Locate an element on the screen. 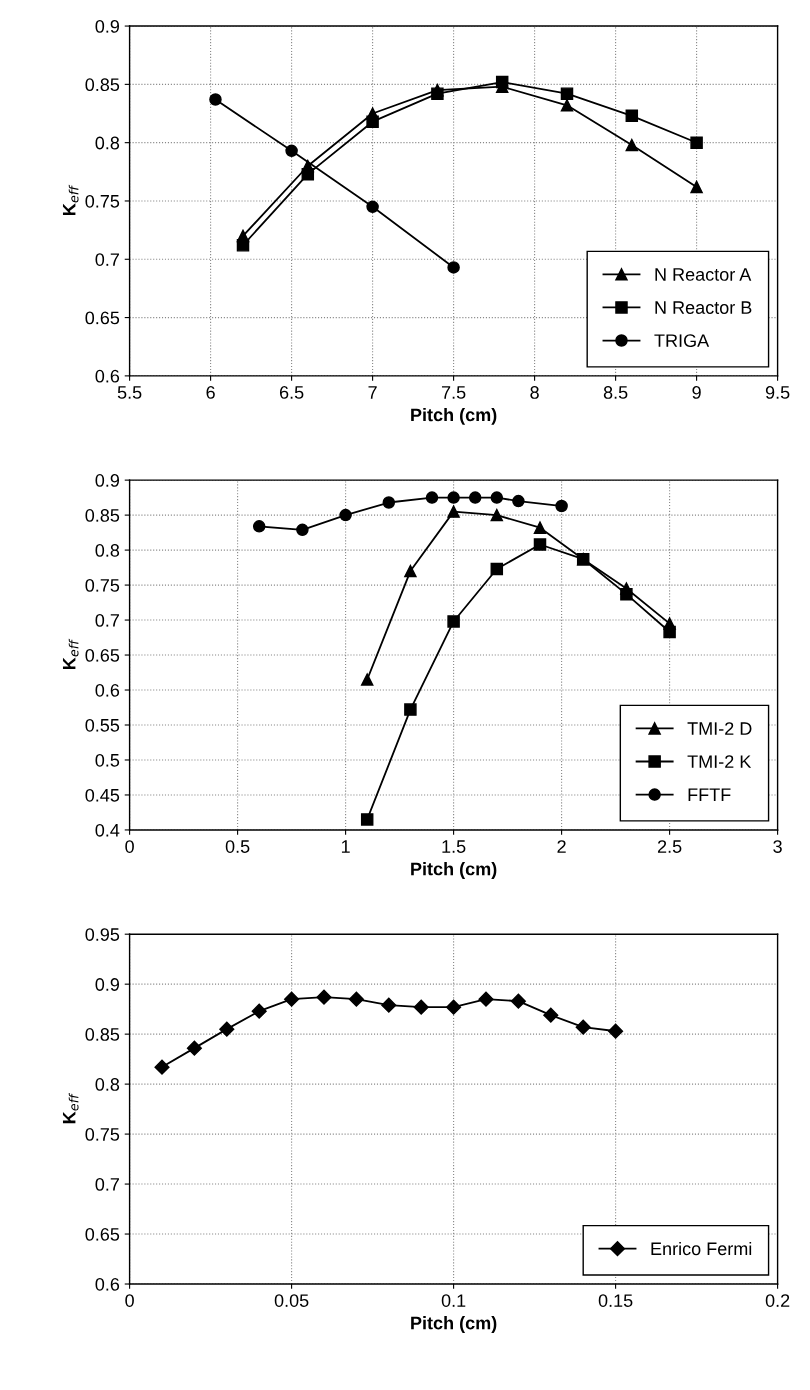  y-tick-label: 0.55 is located at coordinates (102, 725).